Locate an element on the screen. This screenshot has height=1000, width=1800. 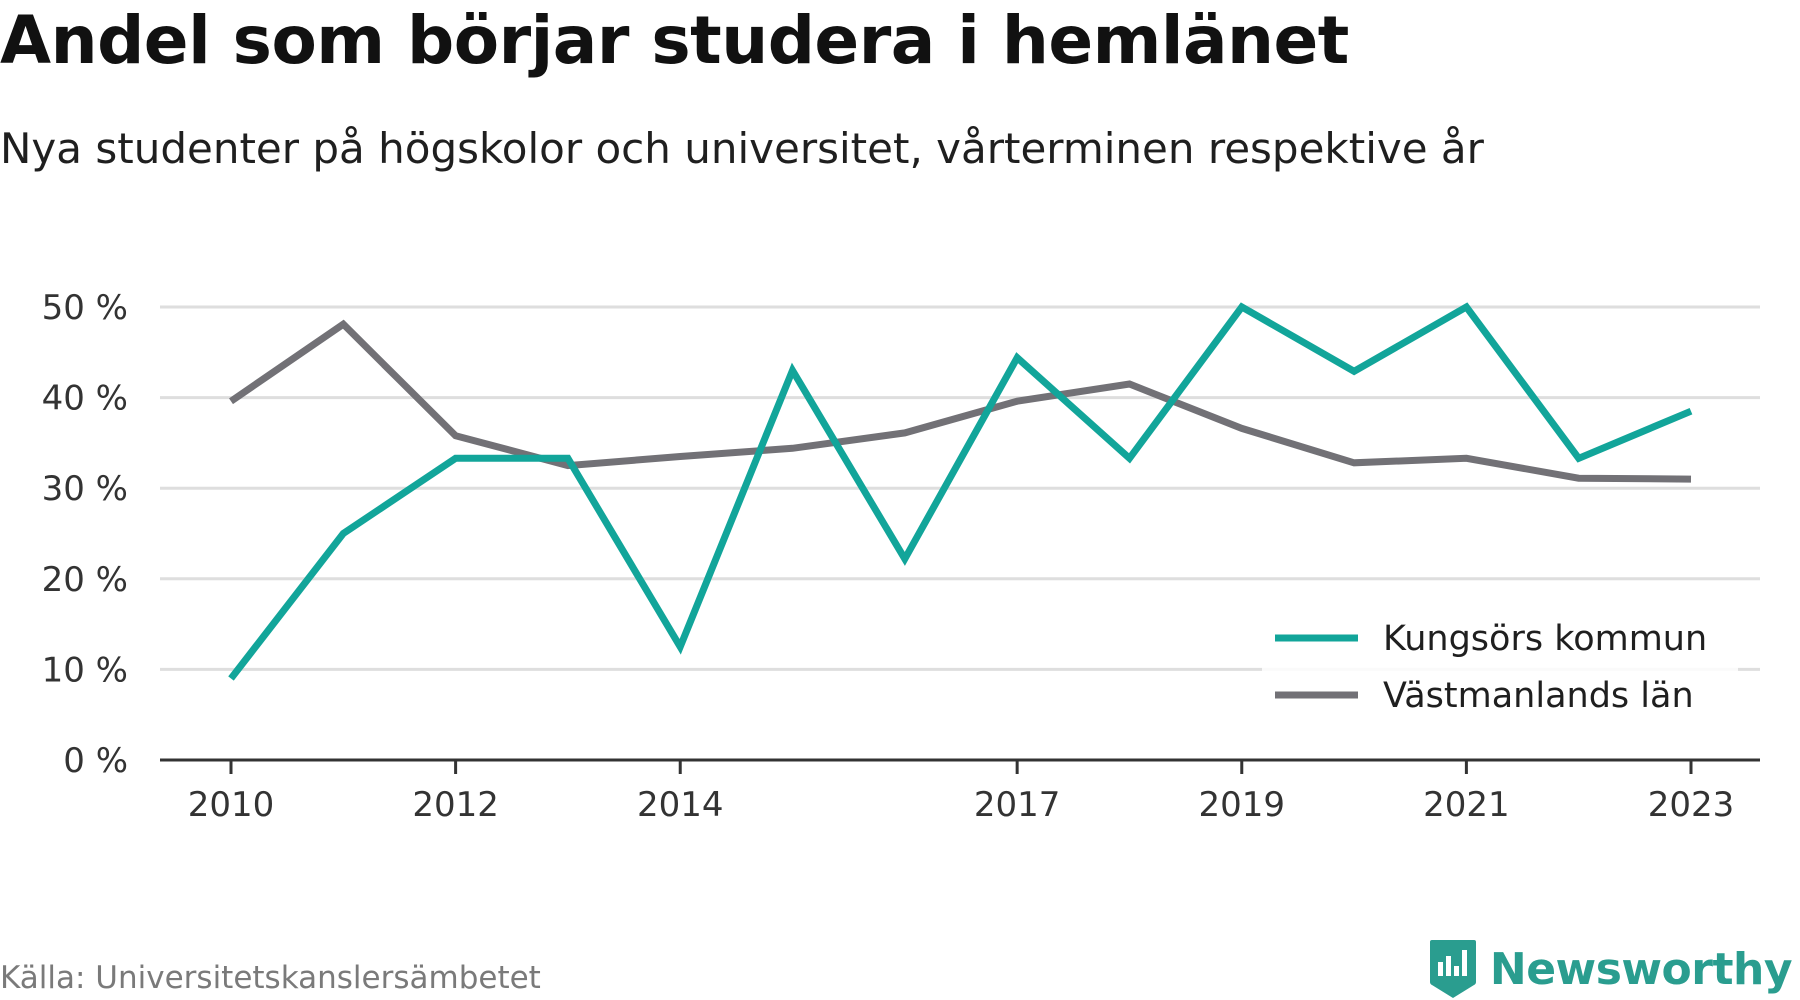
source-note: Källa: Universitetskanslersämbetet is located at coordinates (270, 978).